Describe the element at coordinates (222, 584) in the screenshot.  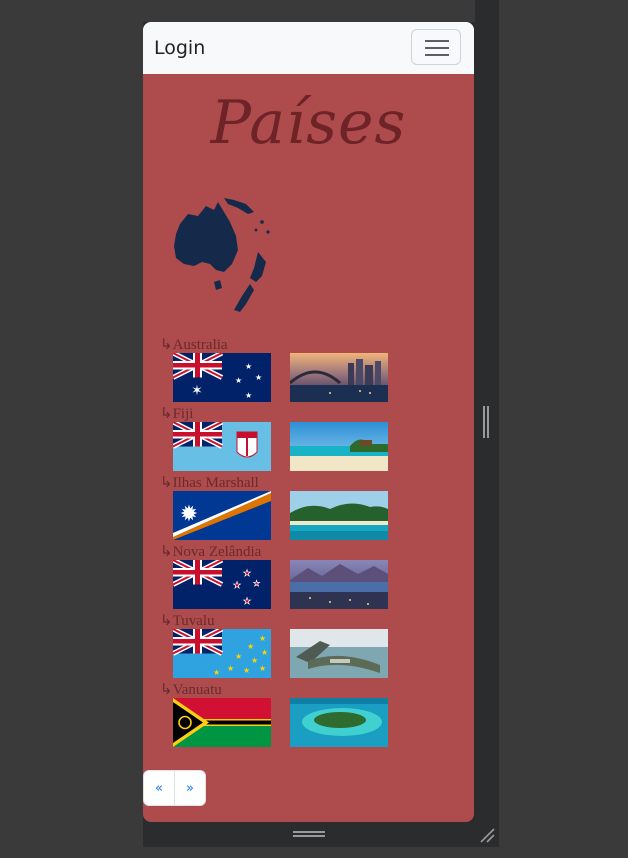
I see `flag-new-zealand-icon: ★ ★ ★ ★` at that location.